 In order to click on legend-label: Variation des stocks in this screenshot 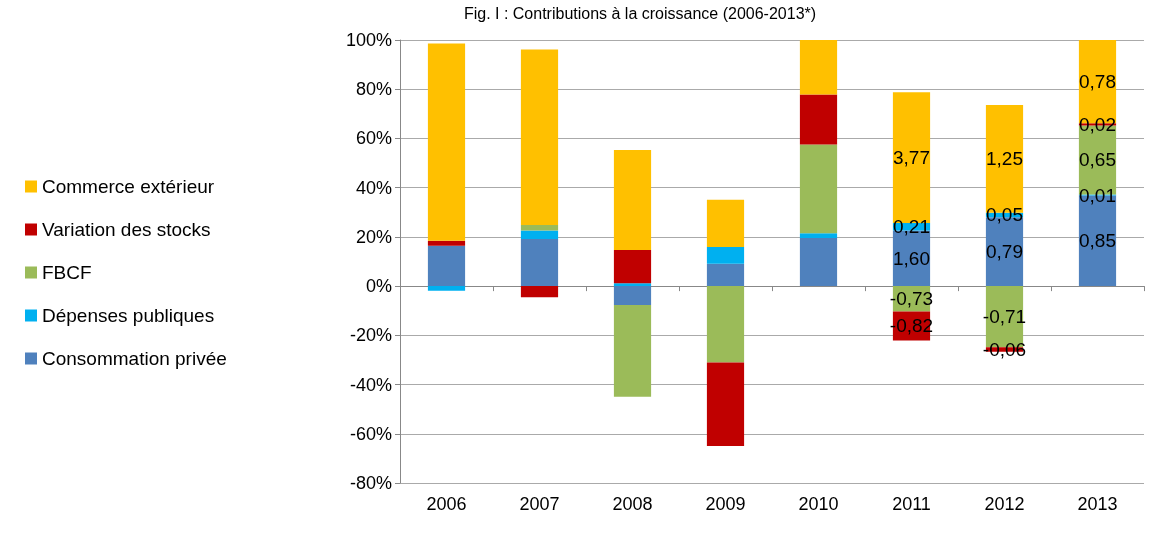, I will do `click(126, 229)`.